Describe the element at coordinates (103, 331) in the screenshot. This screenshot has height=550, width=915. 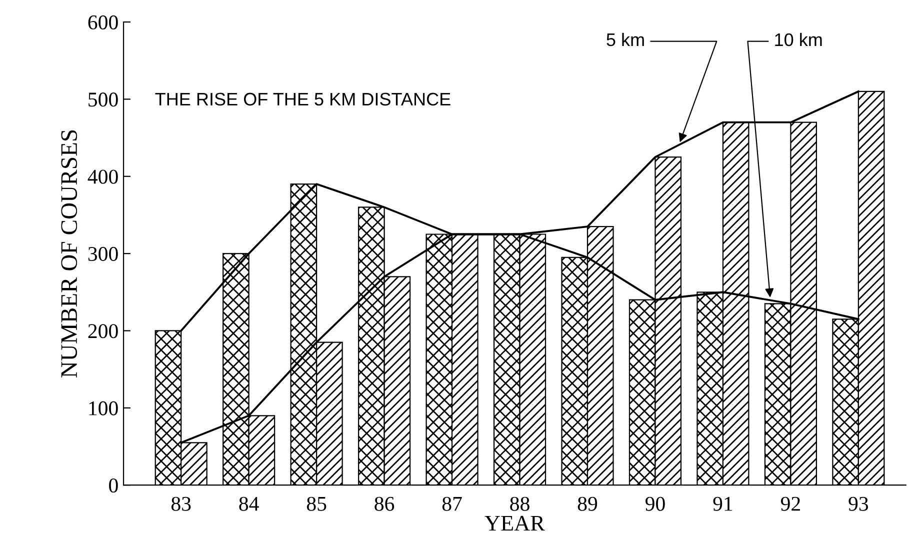
I see `y-tick-label: 200` at that location.